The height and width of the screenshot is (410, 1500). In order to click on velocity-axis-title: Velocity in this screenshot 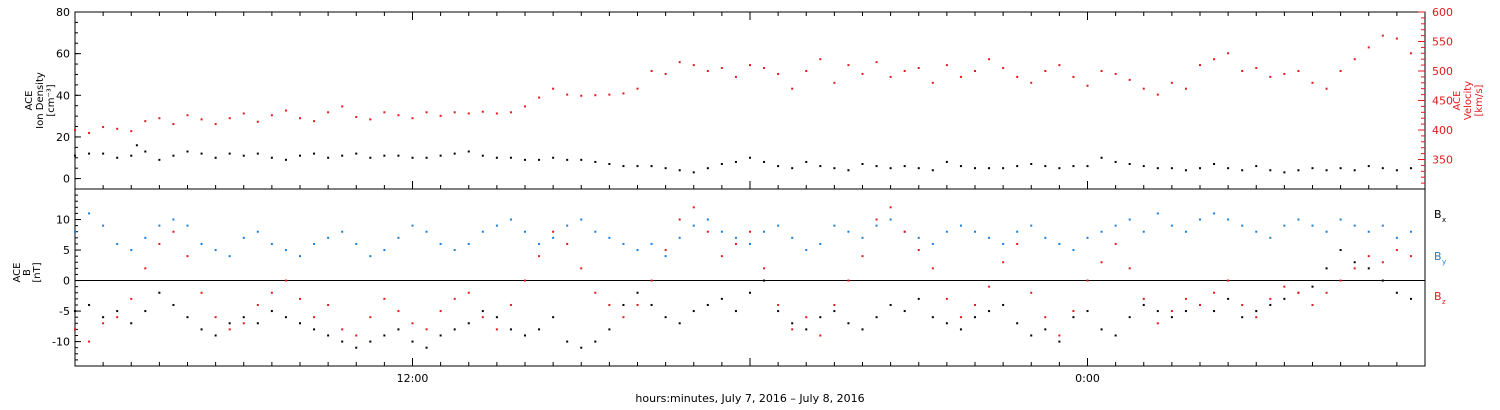, I will do `click(1468, 100)`.